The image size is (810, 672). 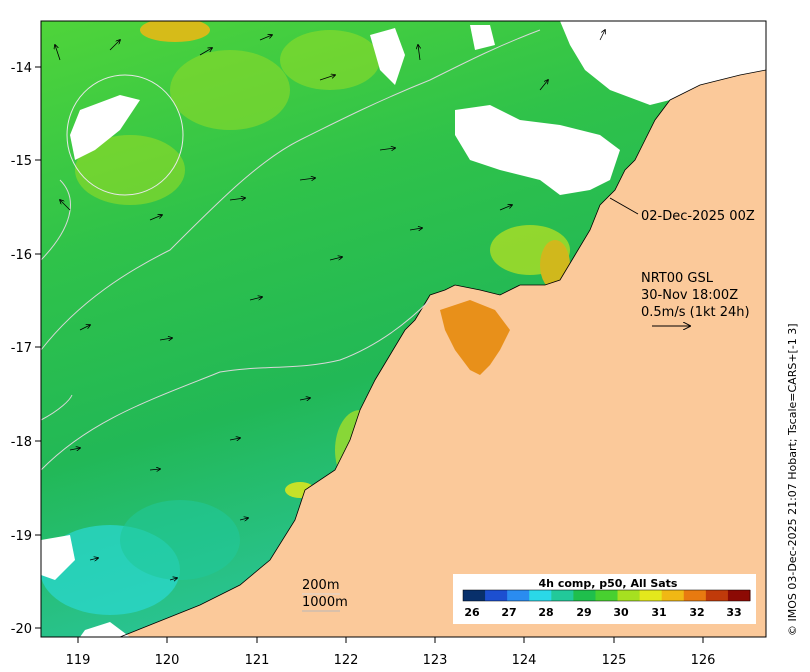 I want to click on colorbar-tick-label: 30, so click(x=621, y=612).